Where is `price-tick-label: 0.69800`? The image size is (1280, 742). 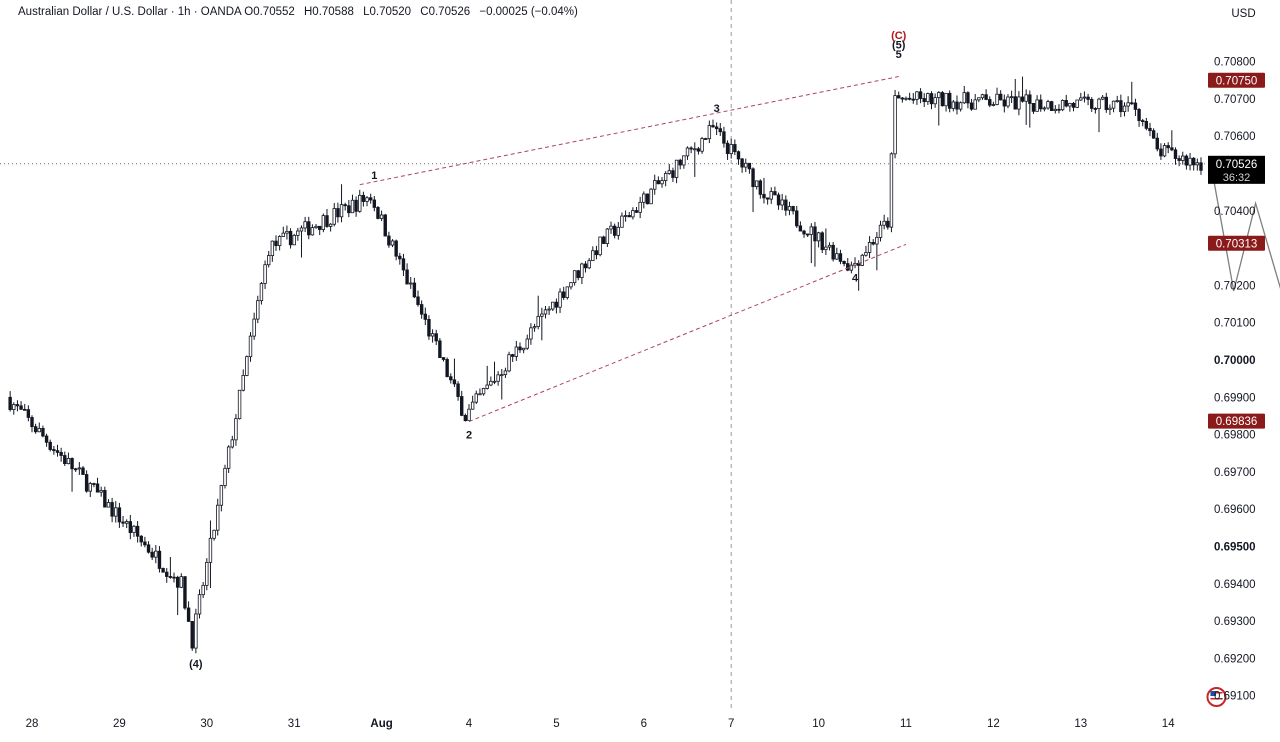
price-tick-label: 0.69800 is located at coordinates (1235, 436).